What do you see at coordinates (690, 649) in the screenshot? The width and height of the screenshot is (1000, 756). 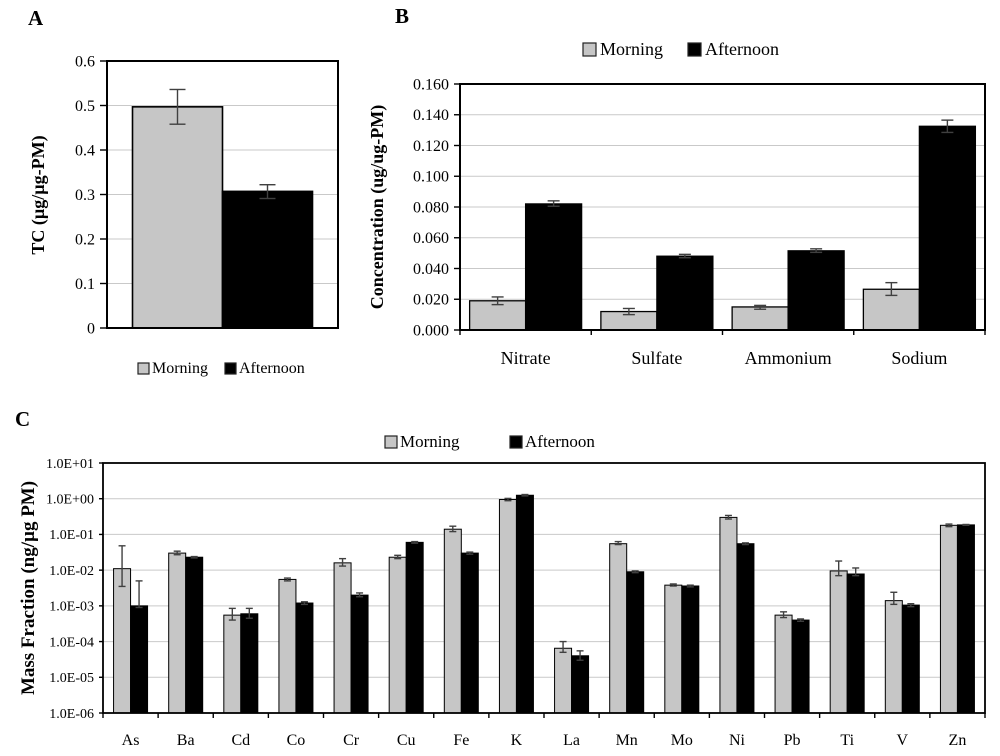 I see `bar-afternoon-Mo` at bounding box center [690, 649].